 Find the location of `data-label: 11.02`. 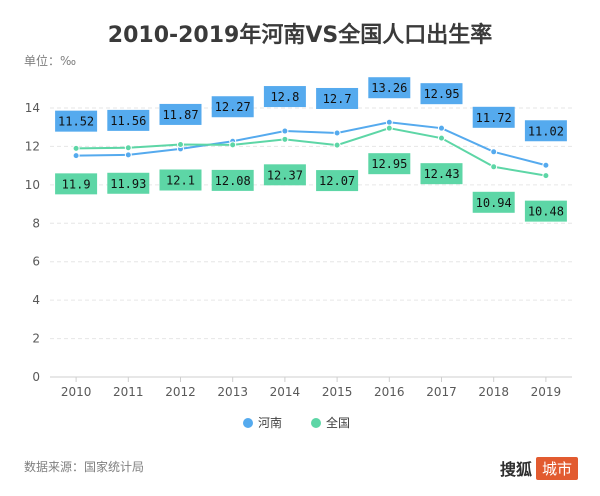

data-label: 11.02 is located at coordinates (546, 131).